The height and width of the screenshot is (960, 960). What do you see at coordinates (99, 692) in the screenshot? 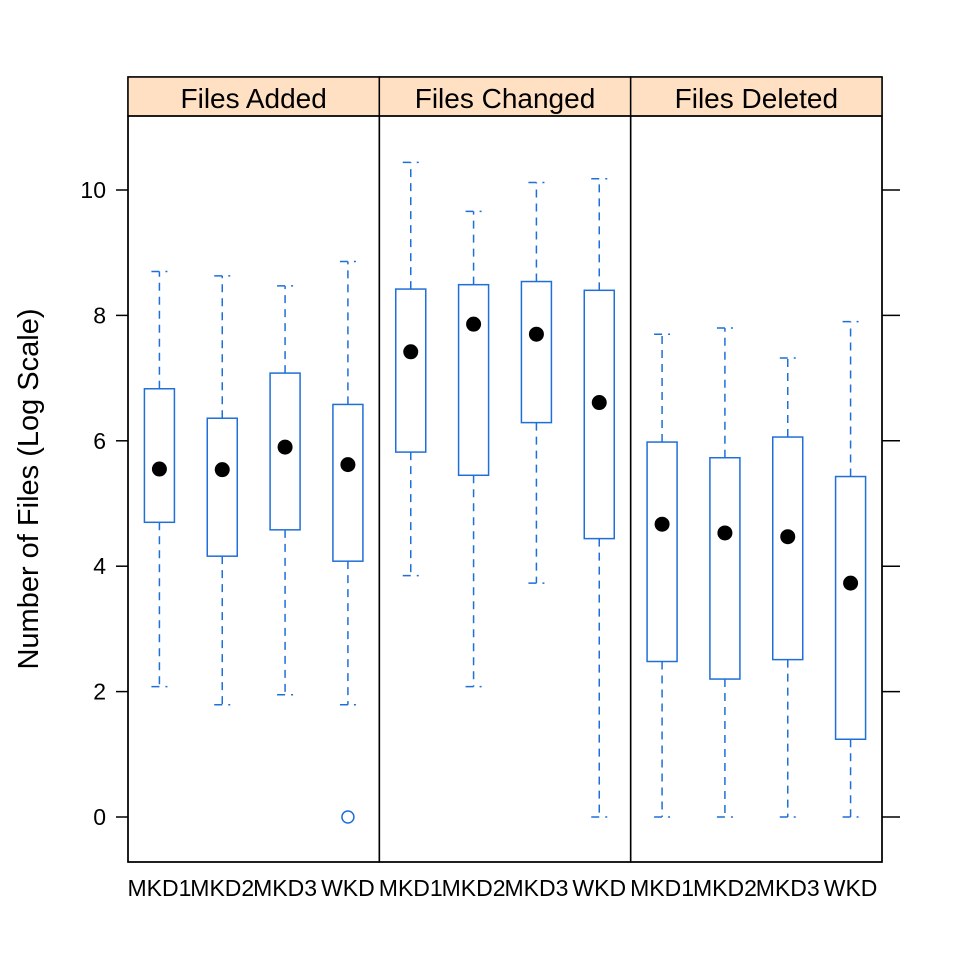
I see `y-tick-label: 2` at bounding box center [99, 692].